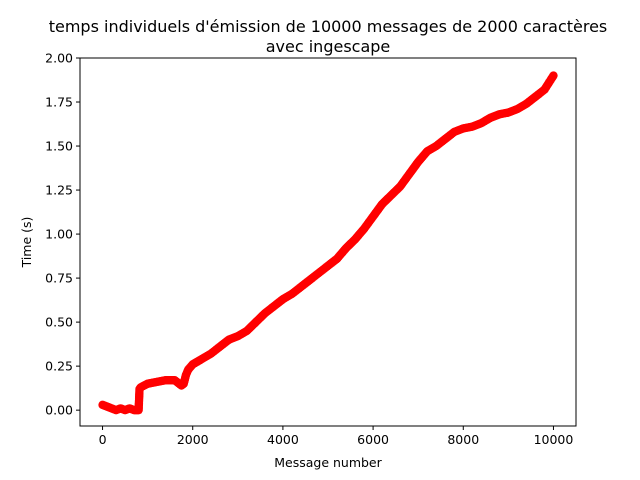 This screenshot has height=480, width=640. What do you see at coordinates (103, 439) in the screenshot?
I see `x-tick-label: 0` at bounding box center [103, 439].